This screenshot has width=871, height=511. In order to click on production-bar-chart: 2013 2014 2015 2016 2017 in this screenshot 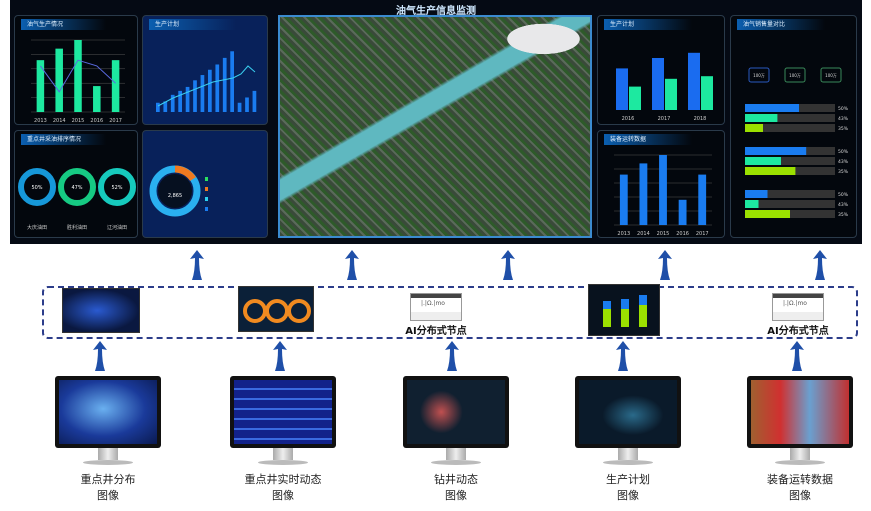, I will do `click(78, 81)`.